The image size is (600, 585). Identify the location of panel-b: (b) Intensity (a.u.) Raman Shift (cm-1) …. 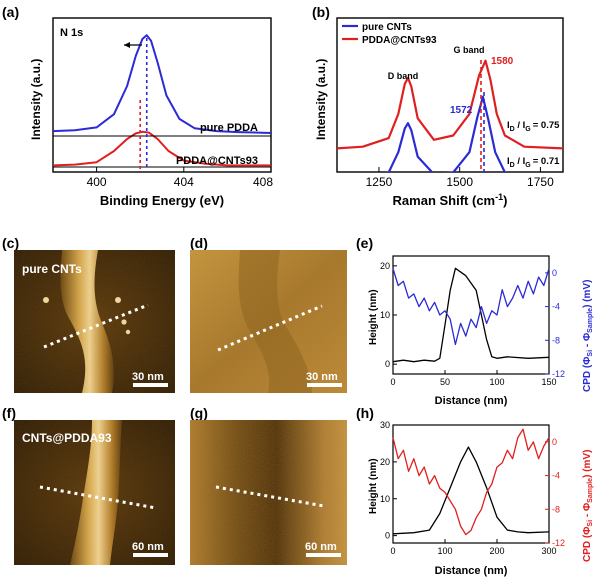
(438, 106).